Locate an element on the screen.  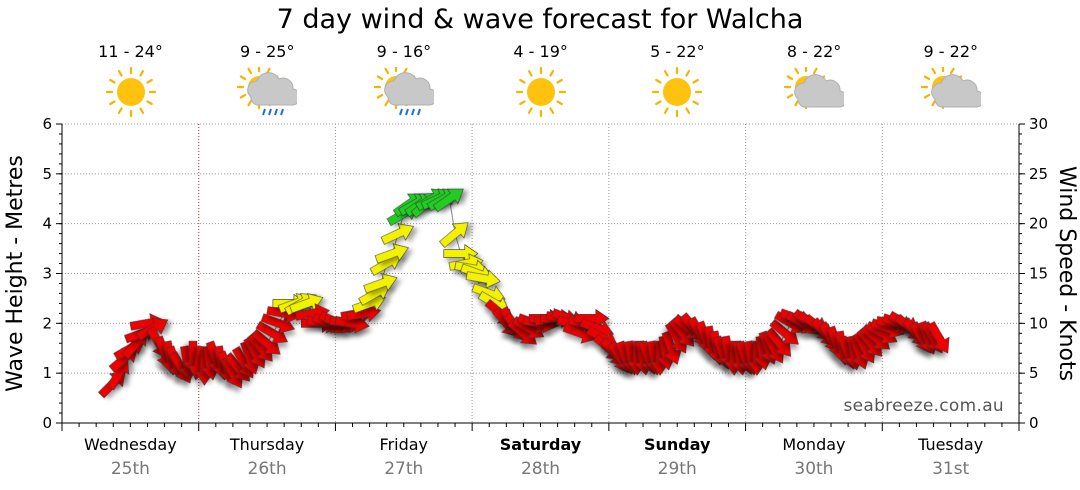
forecast-day: 9 - 16° is located at coordinates (403, 80).